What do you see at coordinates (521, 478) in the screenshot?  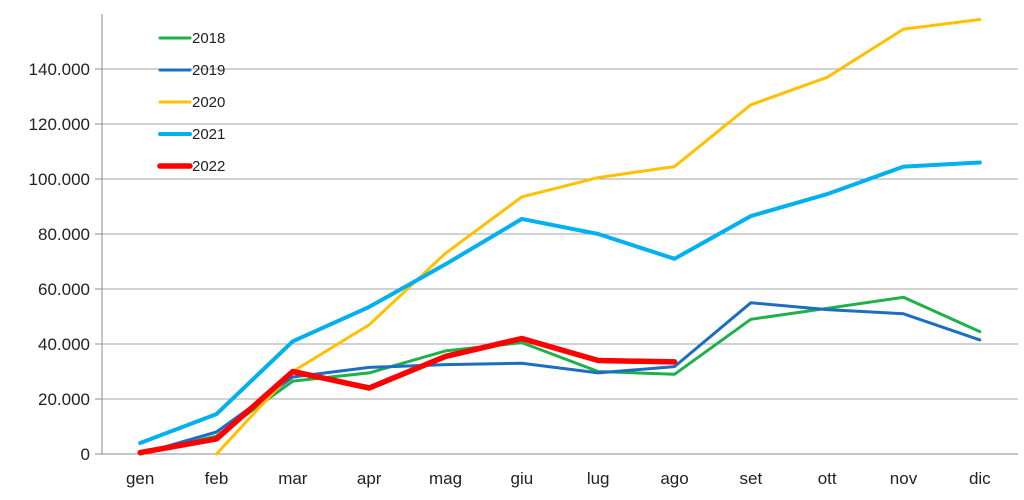 I see `x-tick-label: giu` at bounding box center [521, 478].